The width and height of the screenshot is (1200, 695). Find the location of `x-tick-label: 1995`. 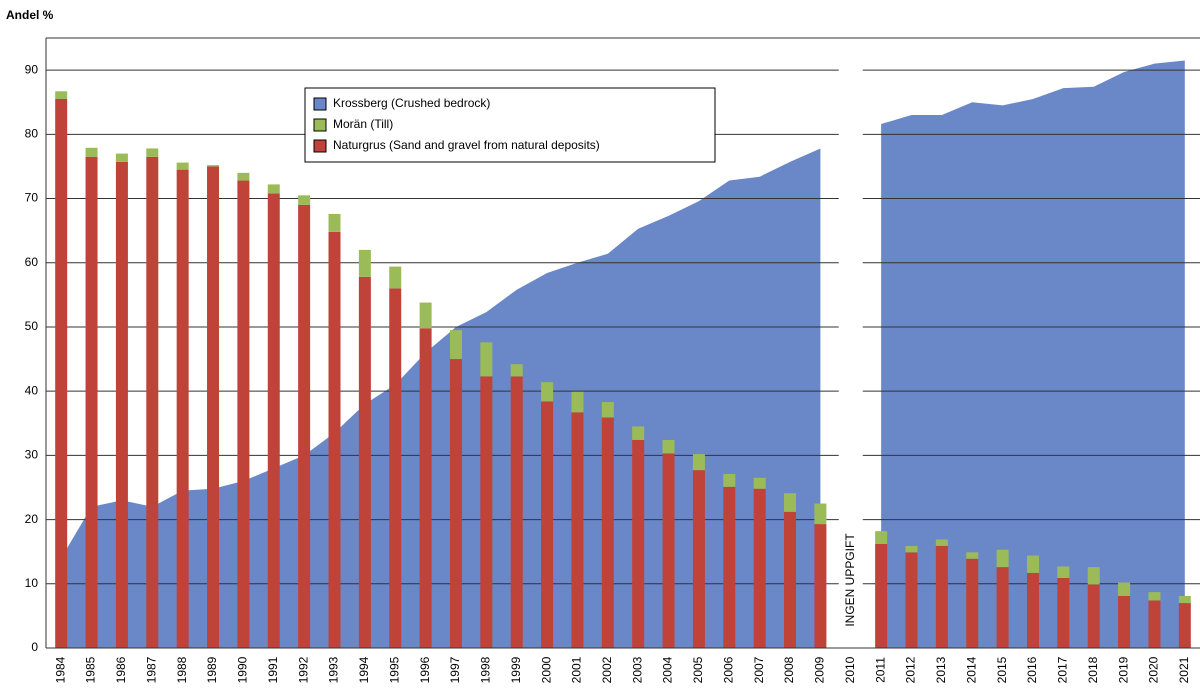

x-tick-label: 1995 is located at coordinates (394, 669).